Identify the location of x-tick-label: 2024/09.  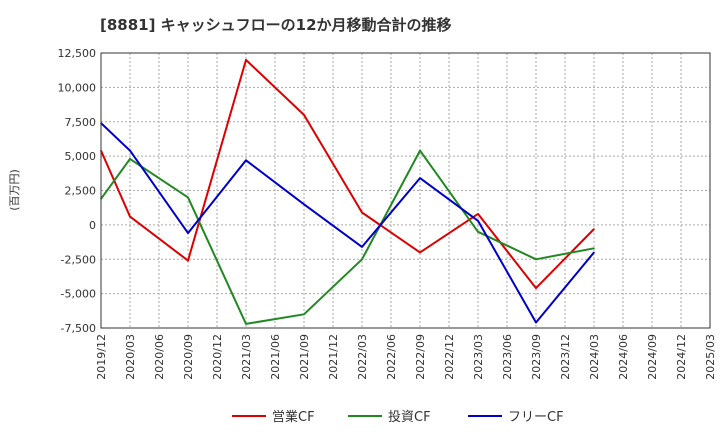
(652, 357).